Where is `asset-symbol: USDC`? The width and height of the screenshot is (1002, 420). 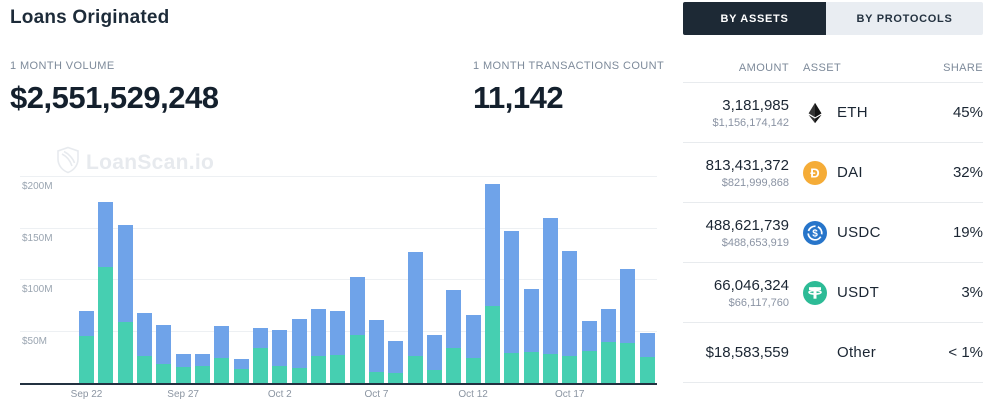 asset-symbol: USDC is located at coordinates (859, 232).